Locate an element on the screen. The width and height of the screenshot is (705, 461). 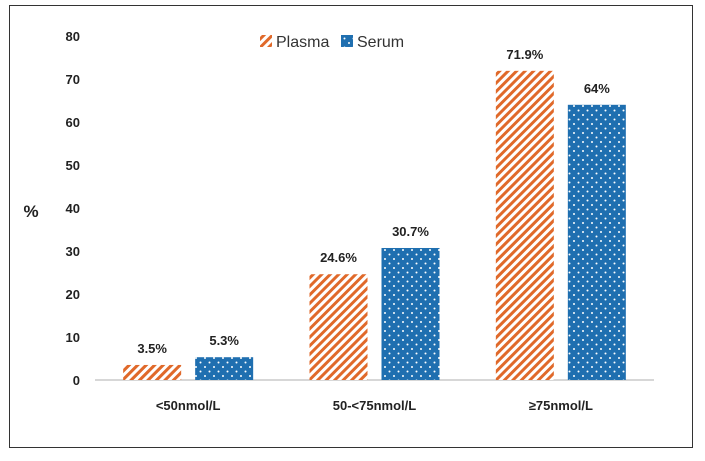
y-tick-label: 80 is located at coordinates (73, 36).